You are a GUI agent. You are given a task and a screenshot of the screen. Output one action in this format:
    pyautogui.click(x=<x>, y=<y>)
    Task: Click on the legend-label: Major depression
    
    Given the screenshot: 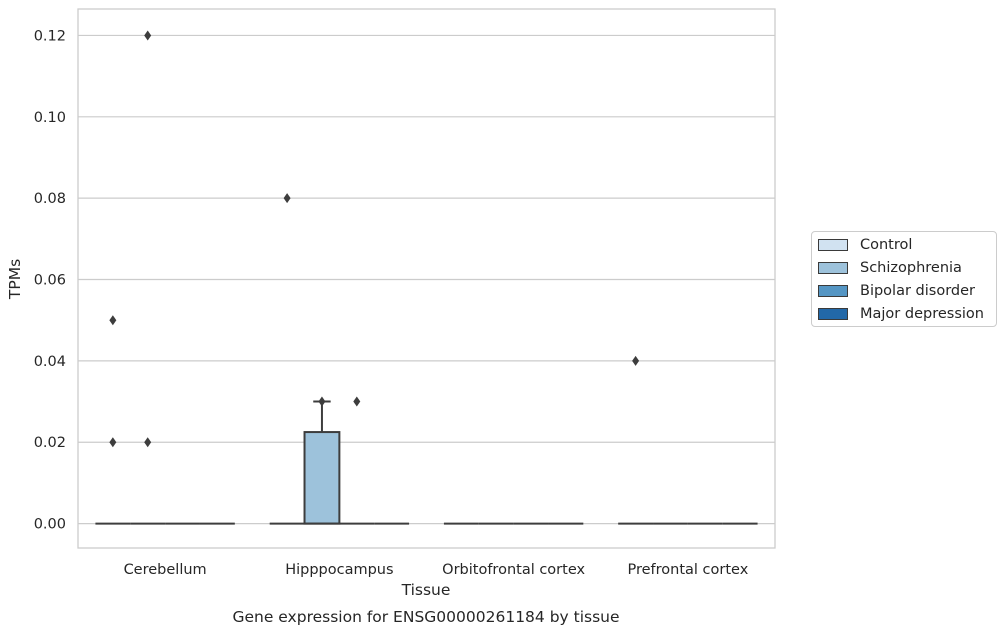 What is the action you would take?
    pyautogui.click(x=922, y=314)
    